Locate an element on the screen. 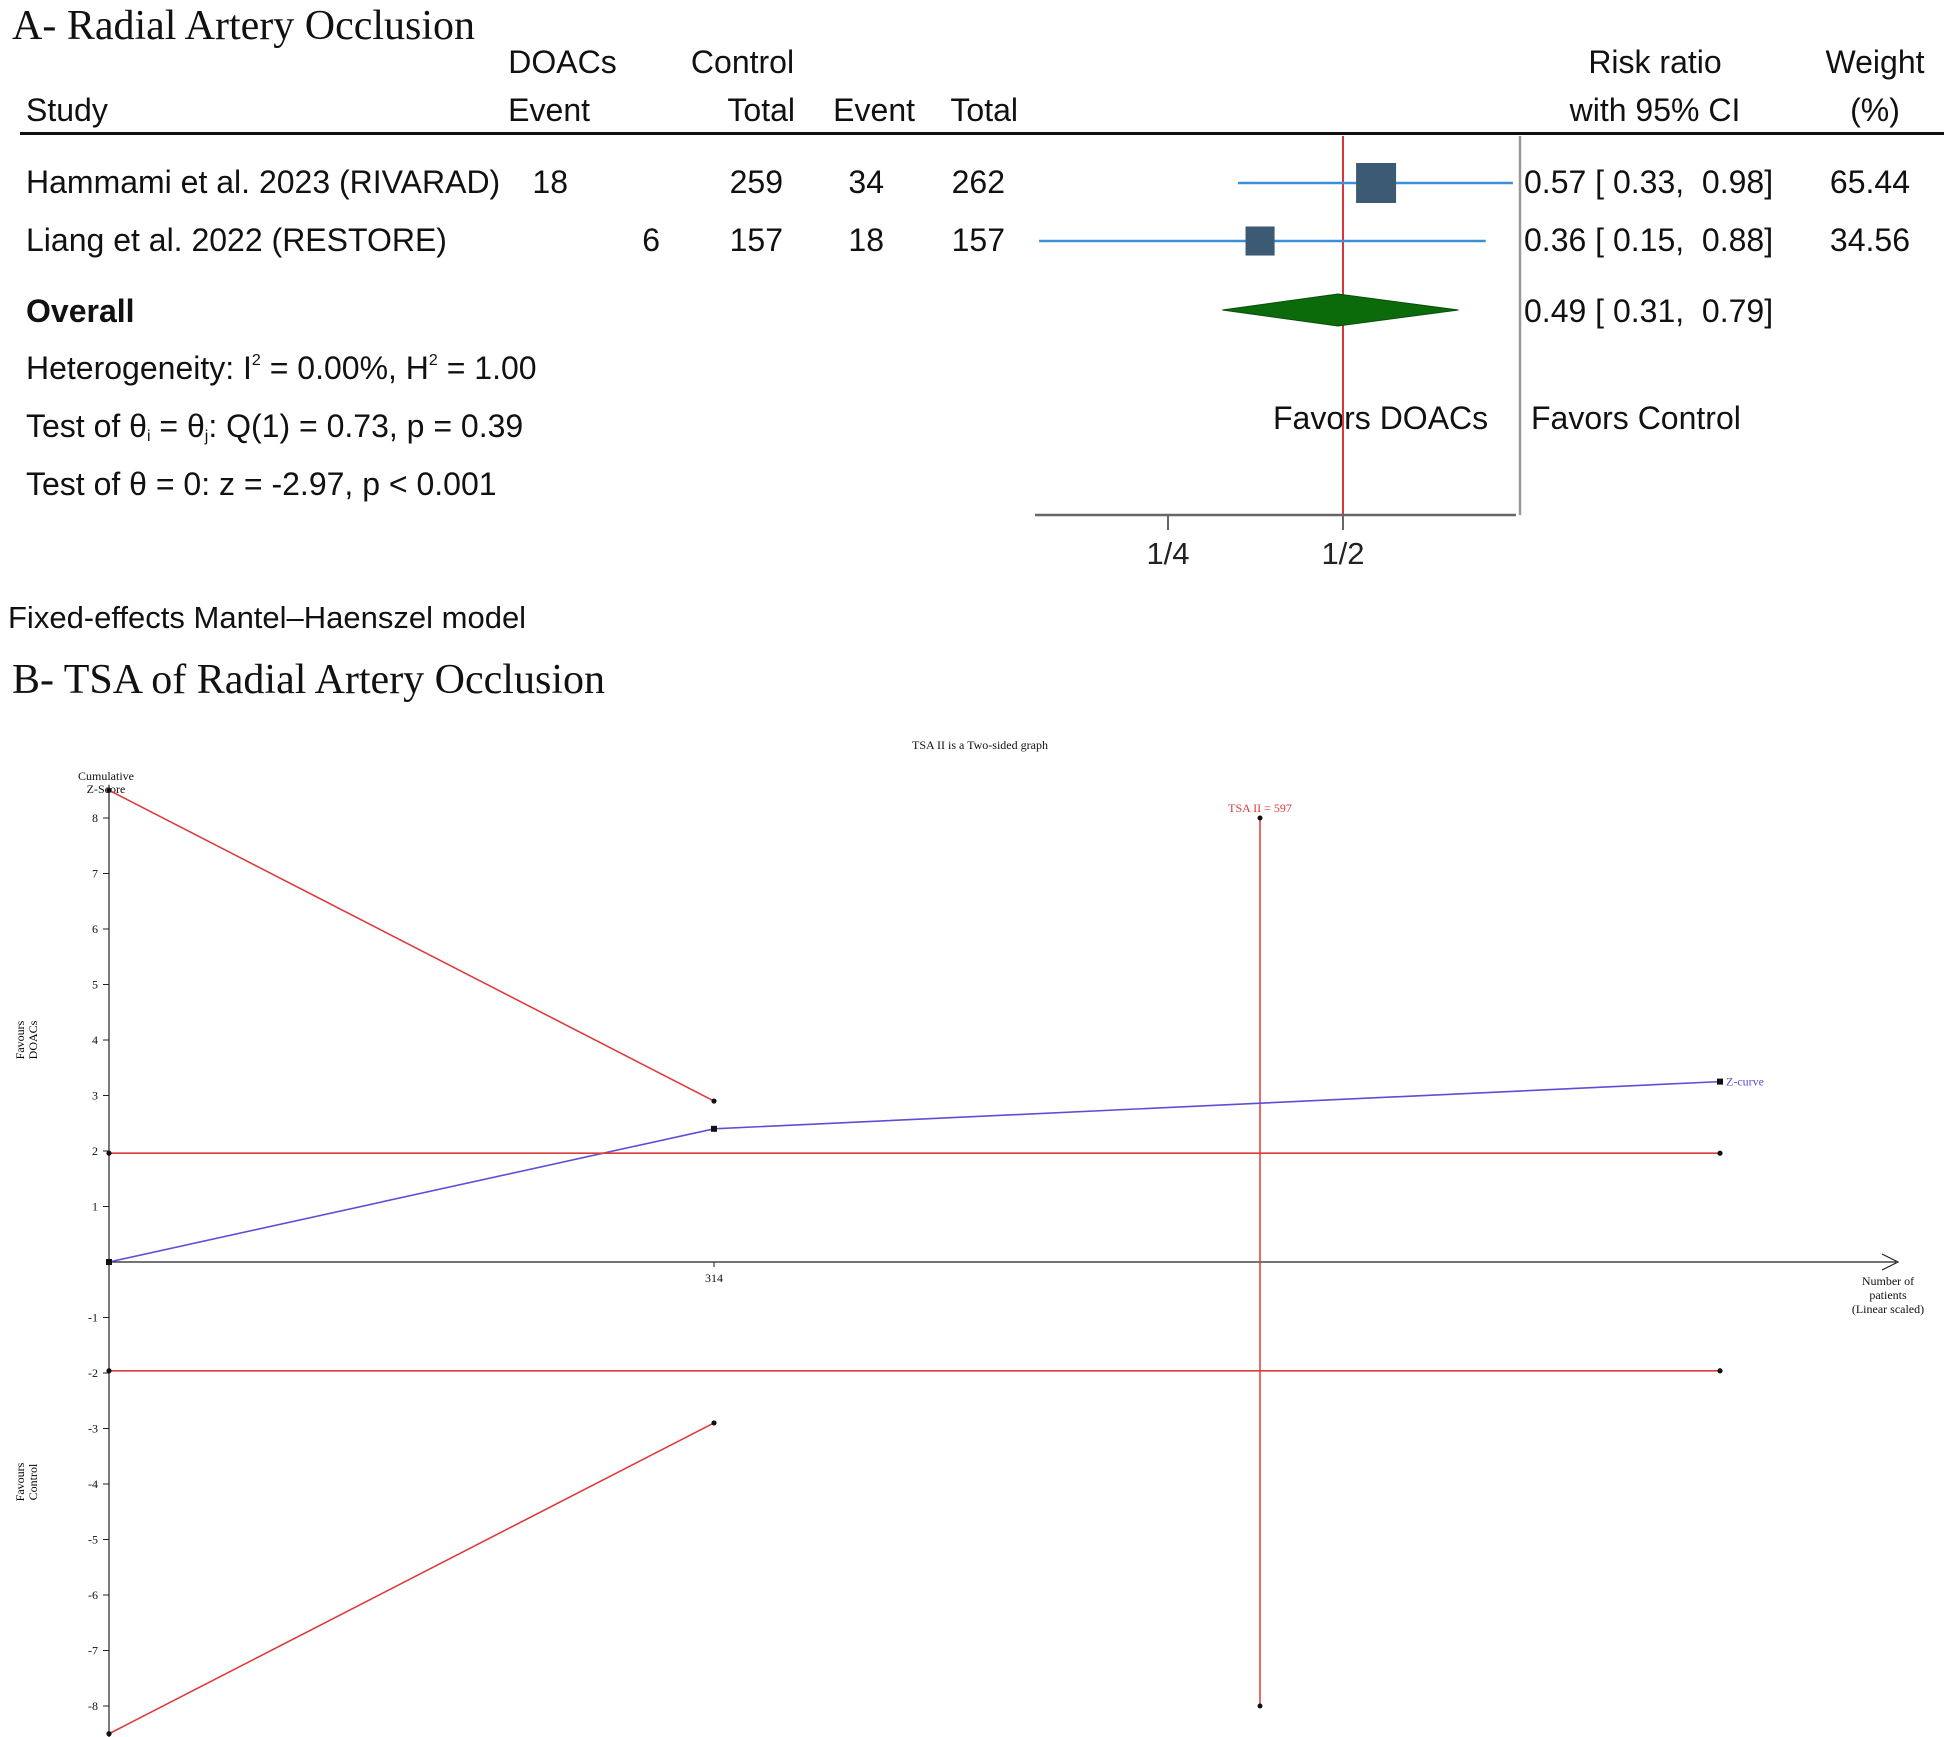 Image resolution: width=1950 pixels, height=1737 pixels. y-tick-label: -5 is located at coordinates (93, 1540).